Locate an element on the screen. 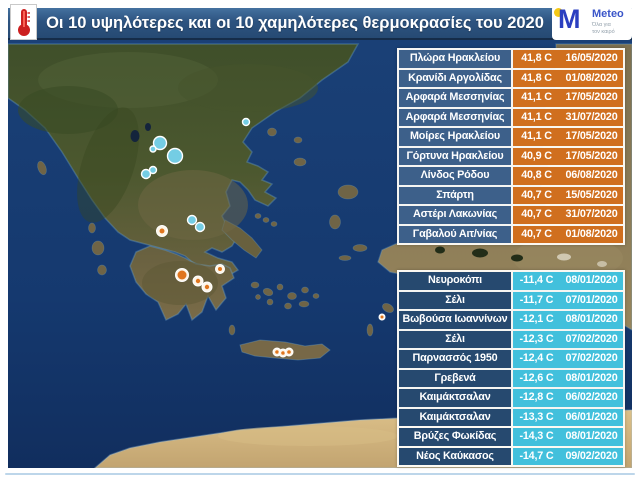 This screenshot has width=640, height=482. logo-sun-dot is located at coordinates (558, 12).